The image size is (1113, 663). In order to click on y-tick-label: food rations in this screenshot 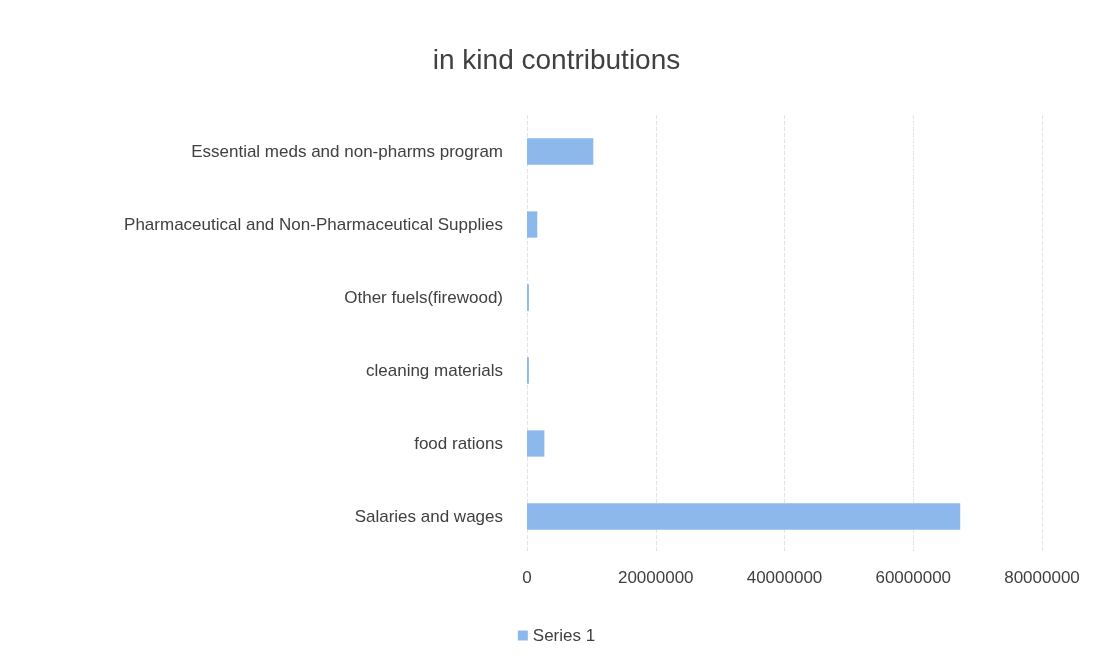, I will do `click(458, 443)`.